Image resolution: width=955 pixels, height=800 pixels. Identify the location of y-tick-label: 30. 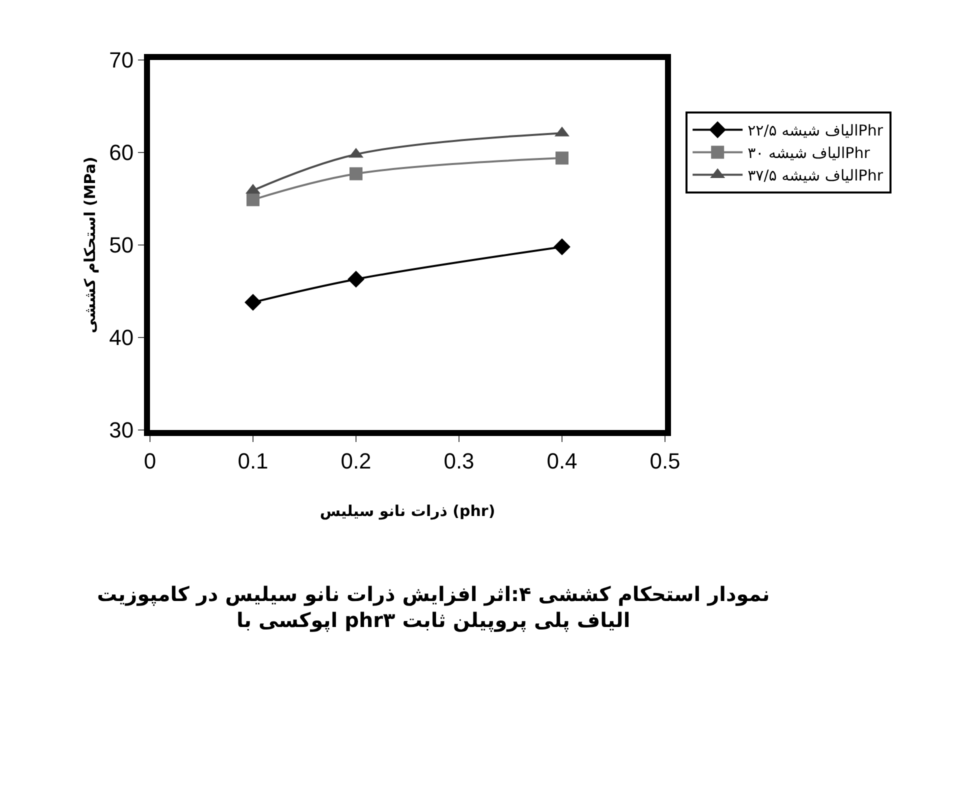
(121, 430).